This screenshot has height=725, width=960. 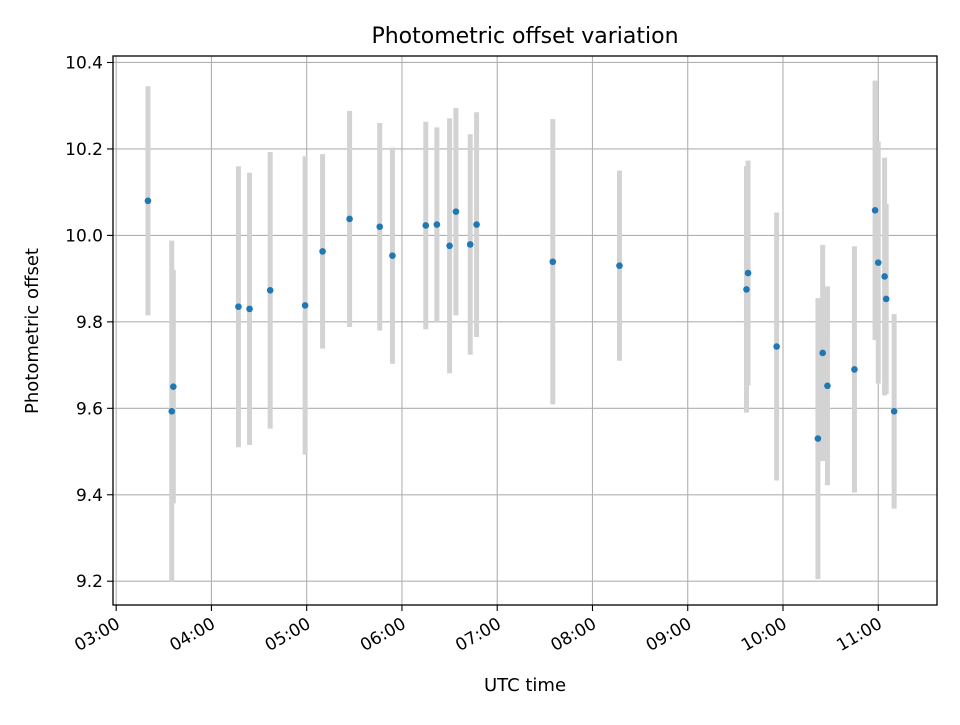 I want to click on y-tick-label: 9.6, so click(x=89, y=409).